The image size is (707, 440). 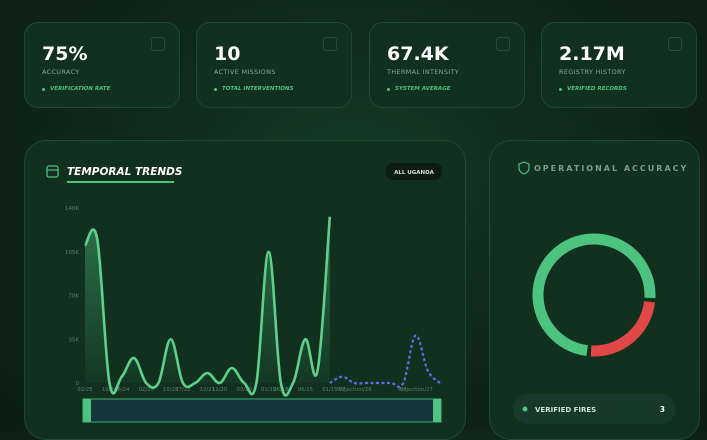 What do you see at coordinates (207, 390) in the screenshot?
I see `x-tick-label: 12/21` at bounding box center [207, 390].